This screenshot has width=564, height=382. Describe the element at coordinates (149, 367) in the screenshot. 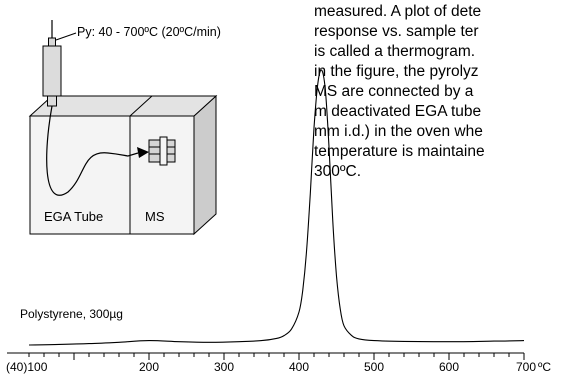

I see `x-tick-label: 200` at that location.